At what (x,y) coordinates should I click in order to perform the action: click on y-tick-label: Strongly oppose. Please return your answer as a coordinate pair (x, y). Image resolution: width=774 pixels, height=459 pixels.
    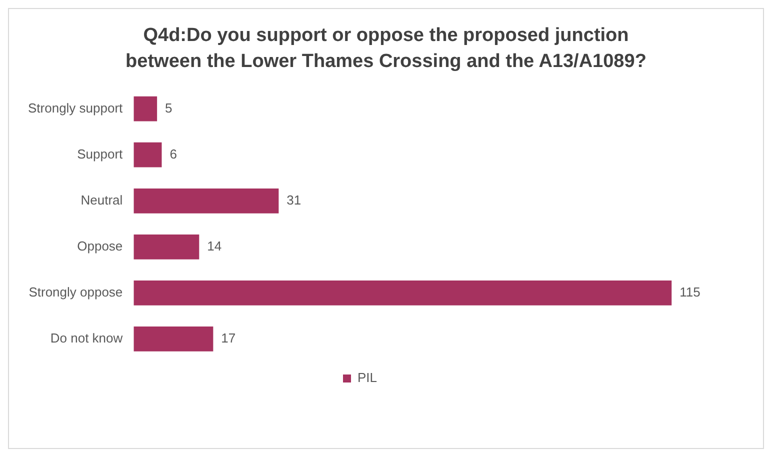
    Looking at the image, I should click on (75, 292).